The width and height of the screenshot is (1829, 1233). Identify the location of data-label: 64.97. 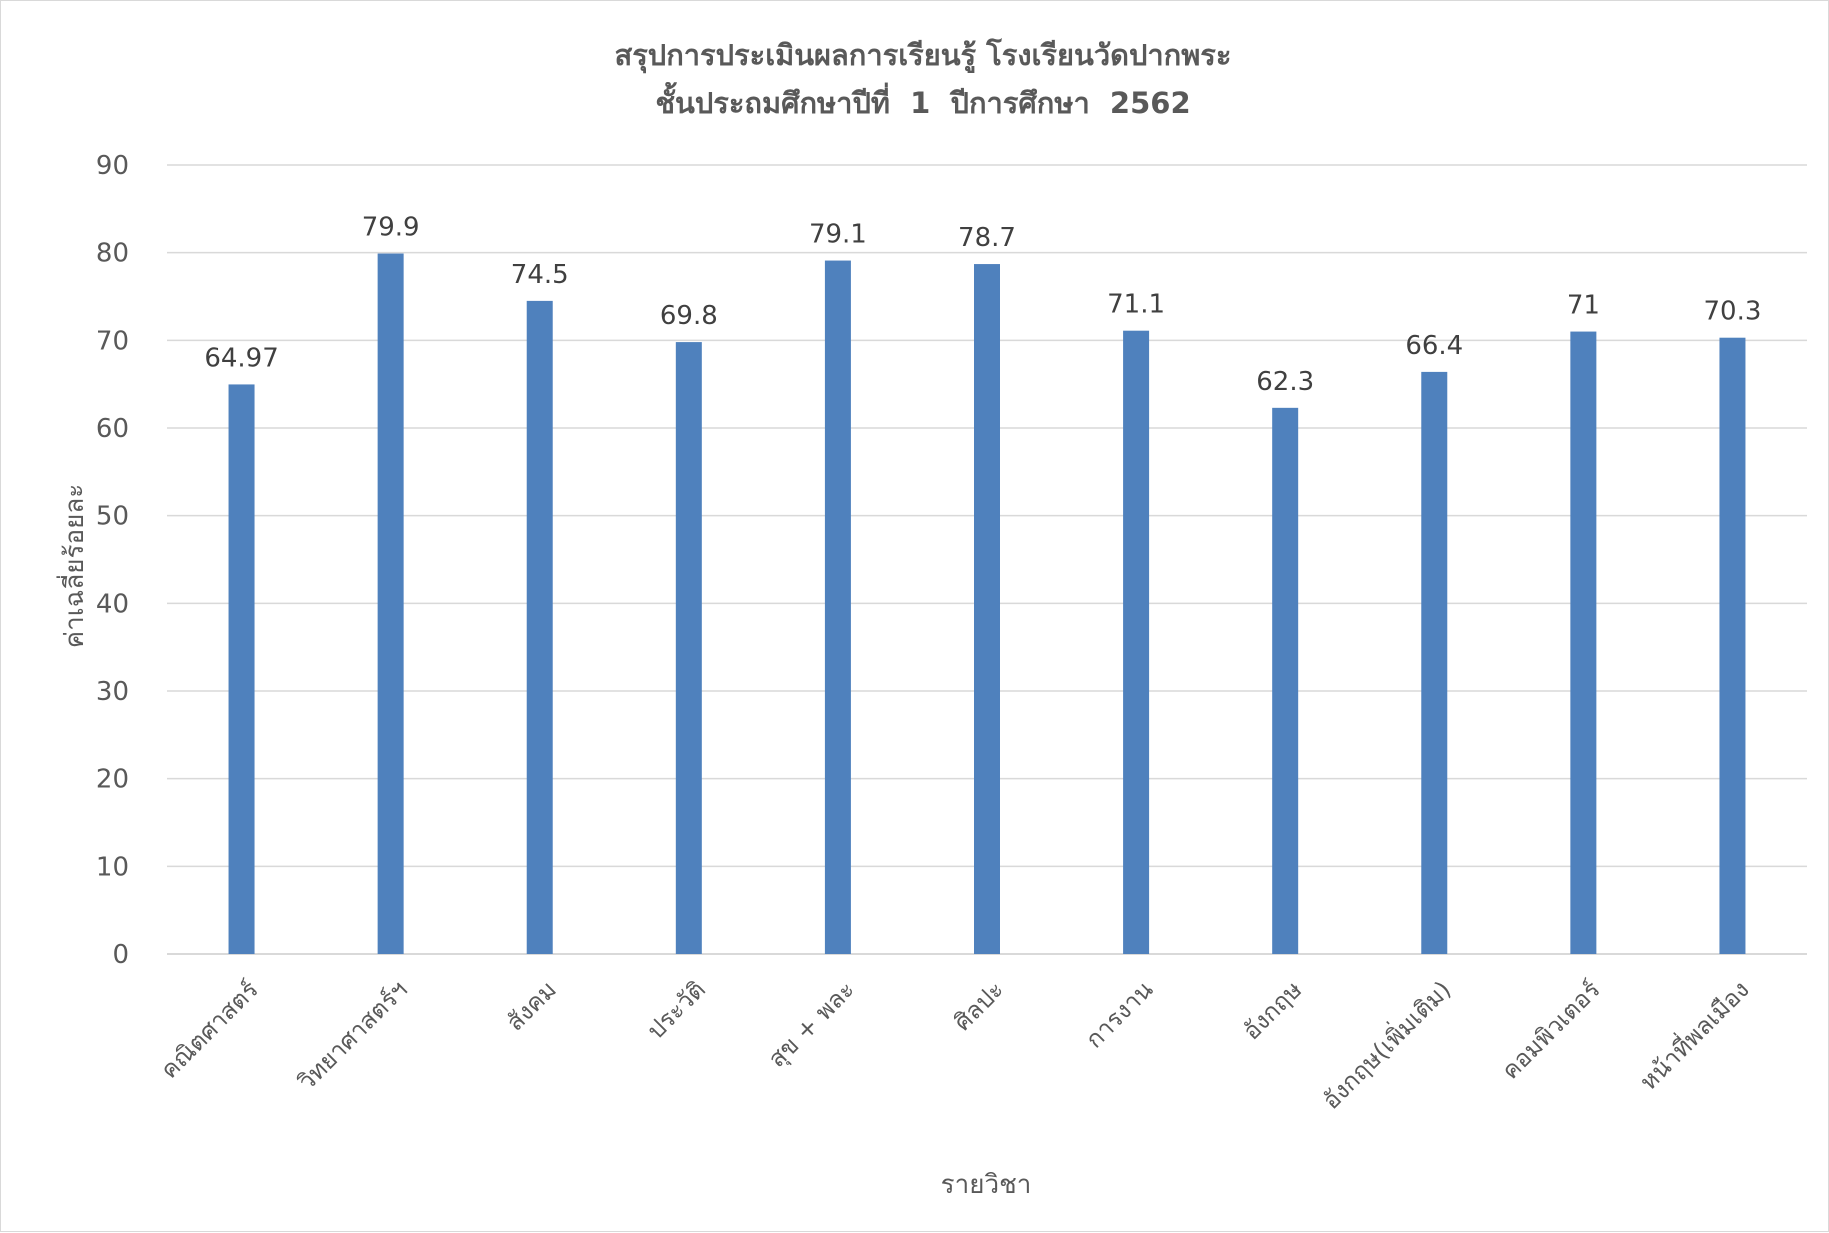
(241, 358).